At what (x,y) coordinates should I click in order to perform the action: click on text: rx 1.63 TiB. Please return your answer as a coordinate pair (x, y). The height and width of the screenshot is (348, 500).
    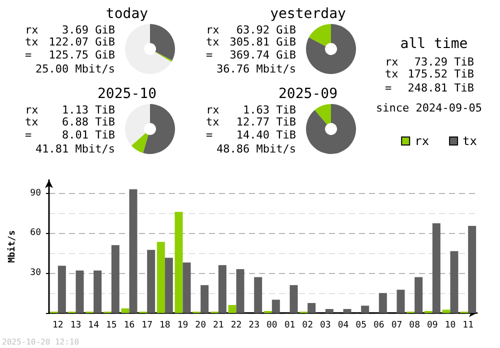
    Looking at the image, I should click on (251, 110).